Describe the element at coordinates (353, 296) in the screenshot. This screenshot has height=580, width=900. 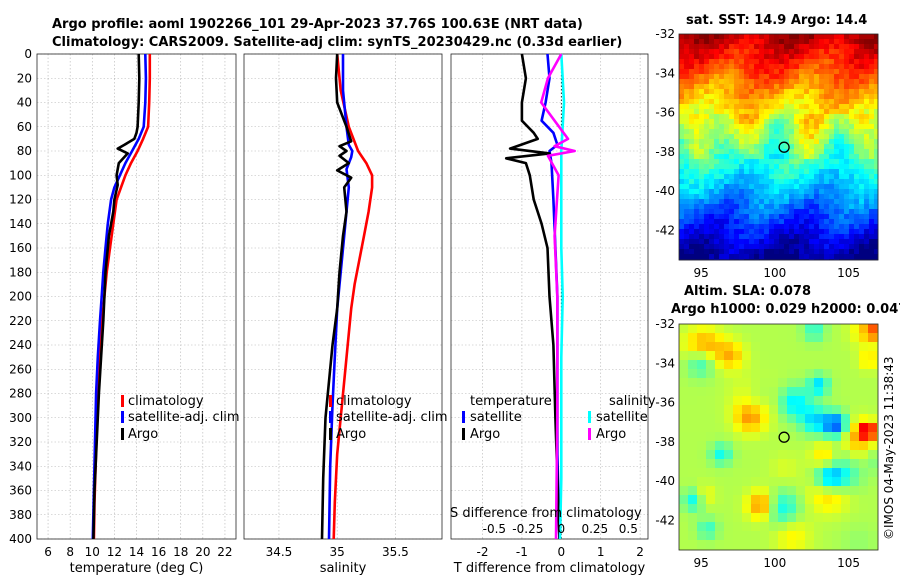
I see `series-line-climatology` at that location.